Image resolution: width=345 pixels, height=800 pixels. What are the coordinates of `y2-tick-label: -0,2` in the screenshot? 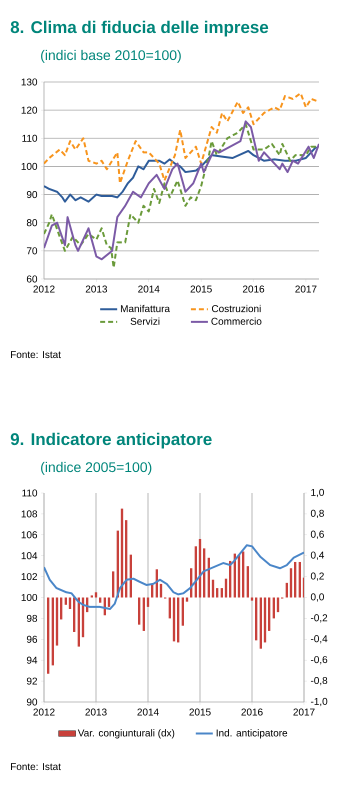 It's located at (319, 618).